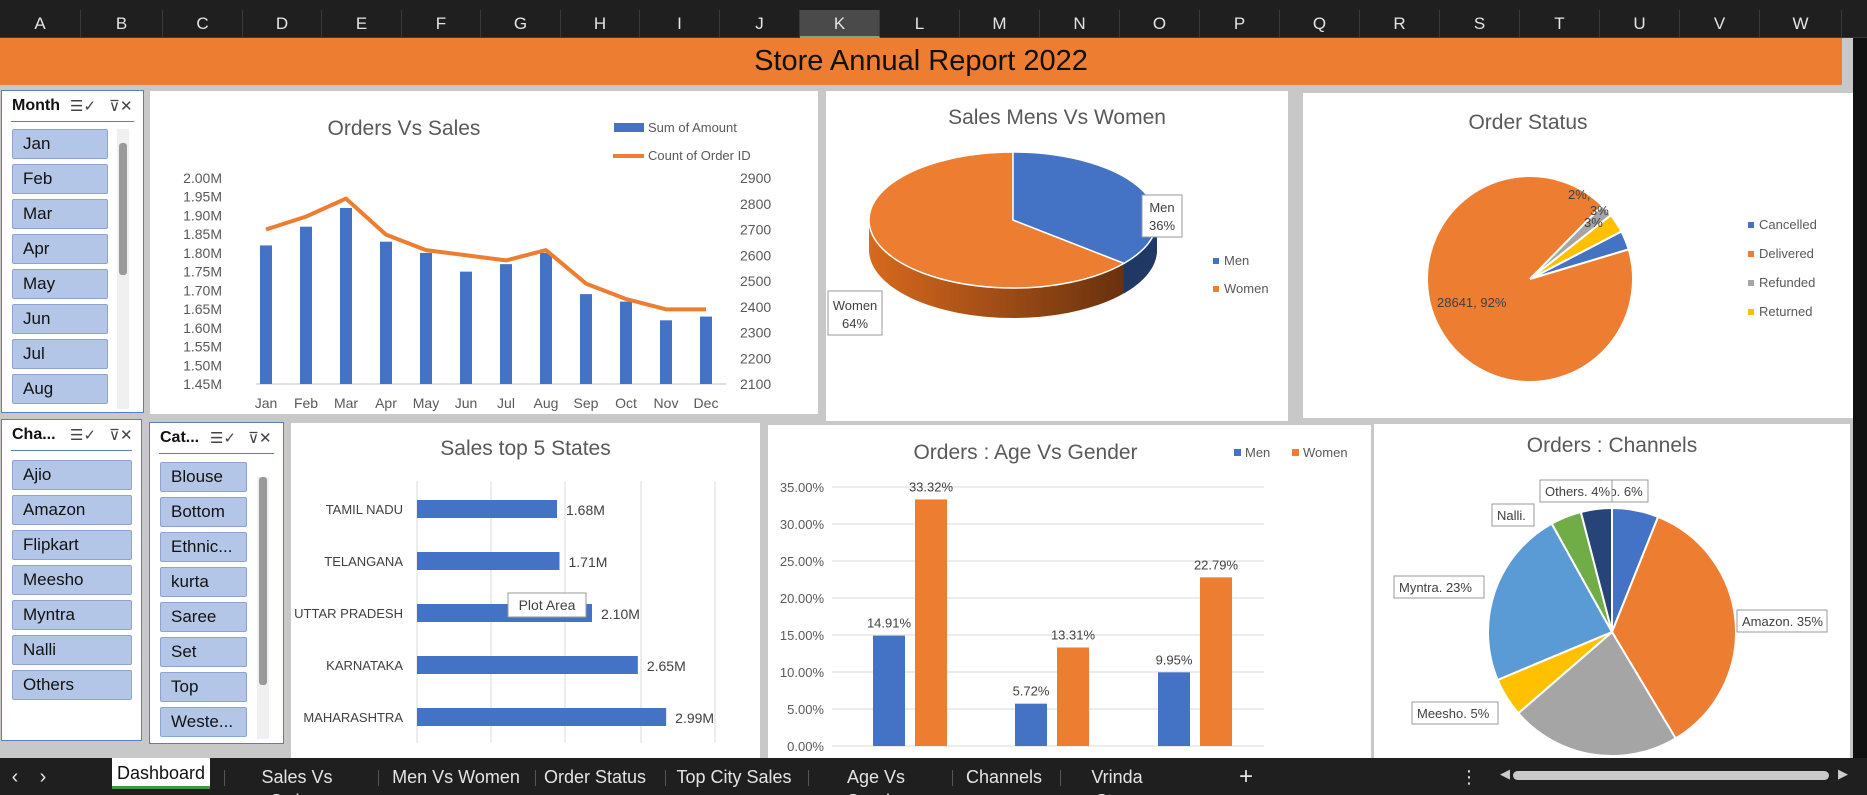 This screenshot has width=1867, height=795. Describe the element at coordinates (72, 685) in the screenshot. I see `slicer-item: Others` at that location.